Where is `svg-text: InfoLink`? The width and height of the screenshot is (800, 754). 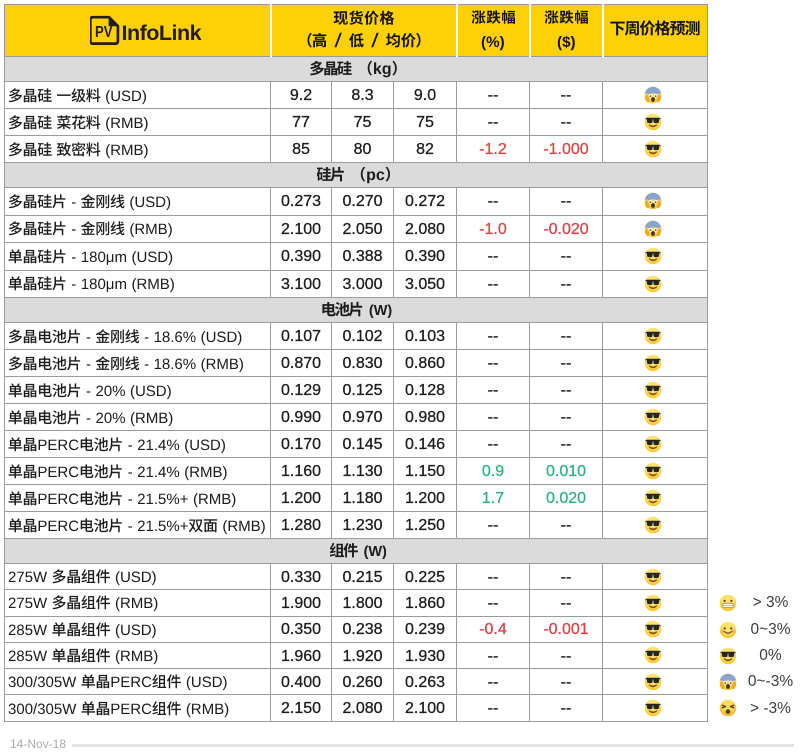
svg-text: InfoLink is located at coordinates (162, 33).